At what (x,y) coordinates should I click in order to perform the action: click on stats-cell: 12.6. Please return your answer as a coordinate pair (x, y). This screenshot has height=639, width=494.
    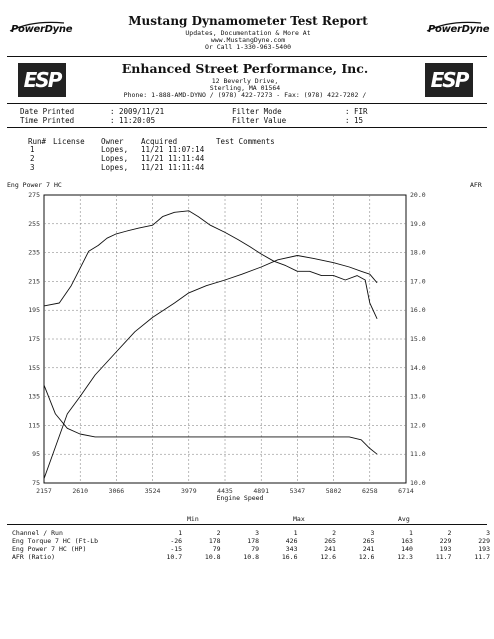
    Looking at the image, I should click on (366, 557).